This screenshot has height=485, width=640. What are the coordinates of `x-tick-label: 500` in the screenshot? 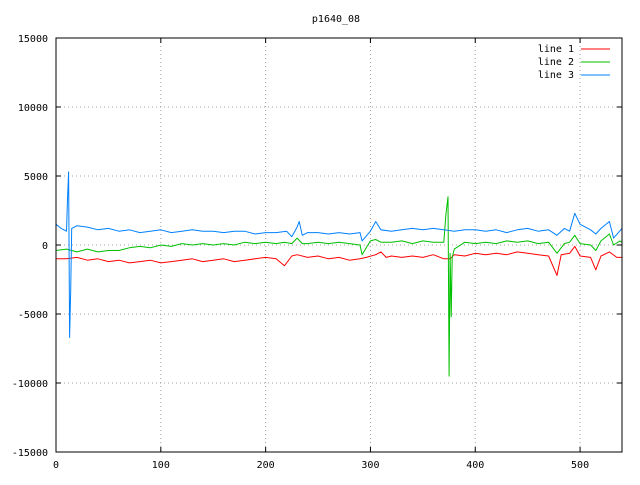 It's located at (580, 465).